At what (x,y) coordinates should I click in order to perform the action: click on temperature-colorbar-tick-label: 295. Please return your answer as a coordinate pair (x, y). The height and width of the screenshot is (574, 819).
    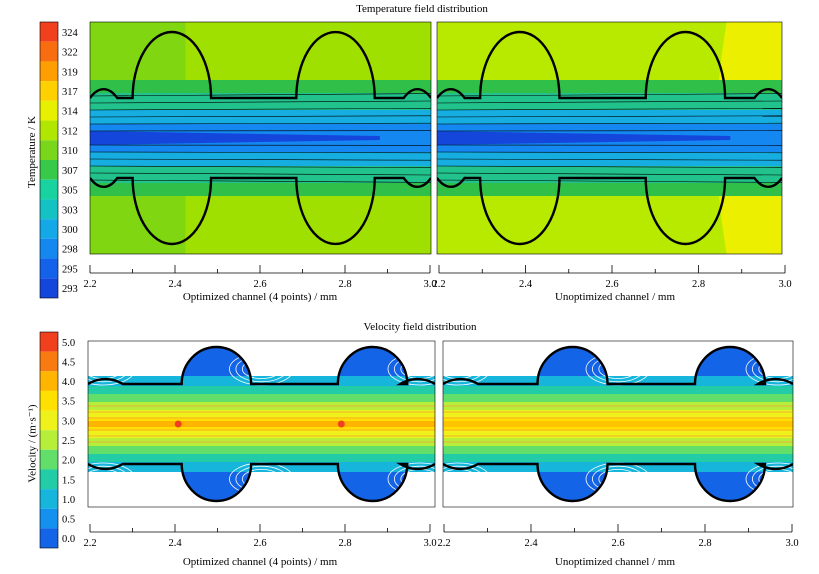
    Looking at the image, I should click on (70, 269).